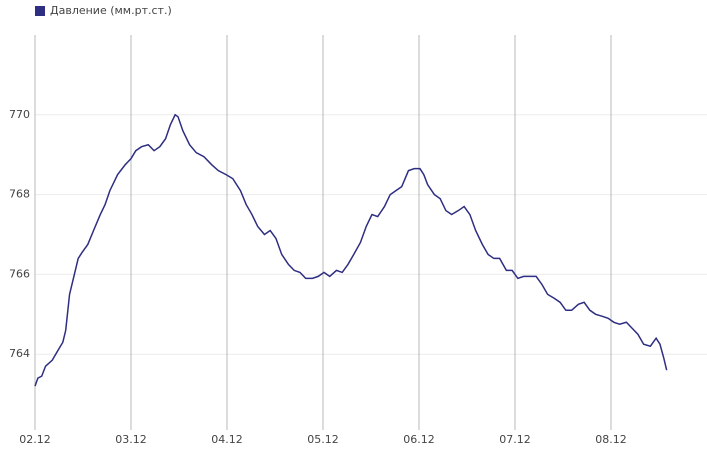 The height and width of the screenshot is (451, 707). I want to click on y-tick-label: 766, so click(19, 273).